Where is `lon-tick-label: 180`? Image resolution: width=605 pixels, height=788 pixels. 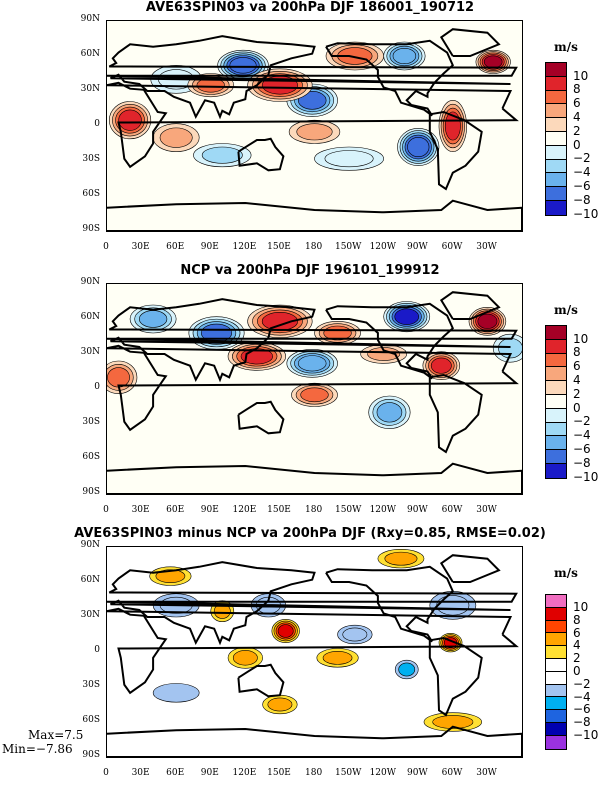 lon-tick-label: 180 is located at coordinates (314, 510).